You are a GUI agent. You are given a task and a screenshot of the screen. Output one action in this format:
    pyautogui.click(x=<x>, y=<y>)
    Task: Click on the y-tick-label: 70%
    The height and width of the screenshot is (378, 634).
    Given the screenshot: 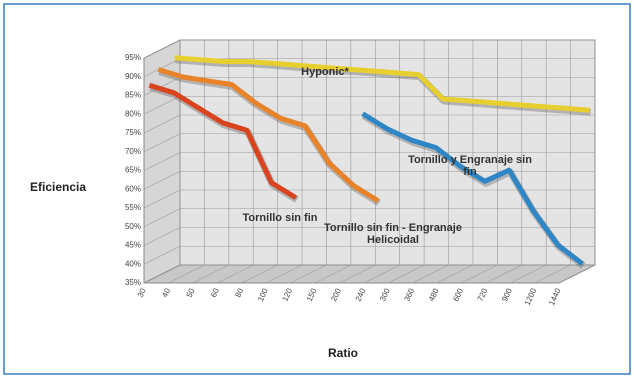 What is the action you would take?
    pyautogui.click(x=133, y=151)
    